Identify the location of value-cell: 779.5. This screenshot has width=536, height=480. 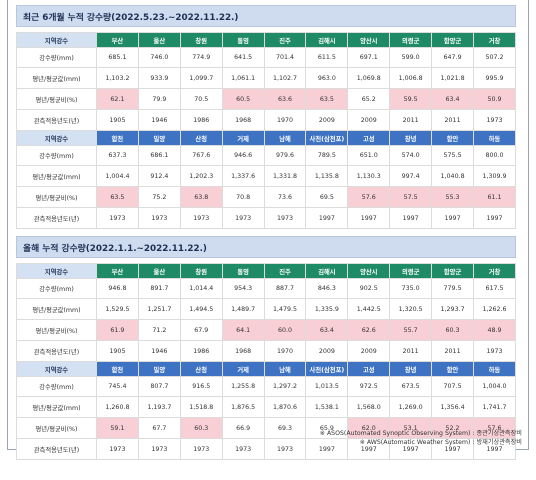
(453, 288).